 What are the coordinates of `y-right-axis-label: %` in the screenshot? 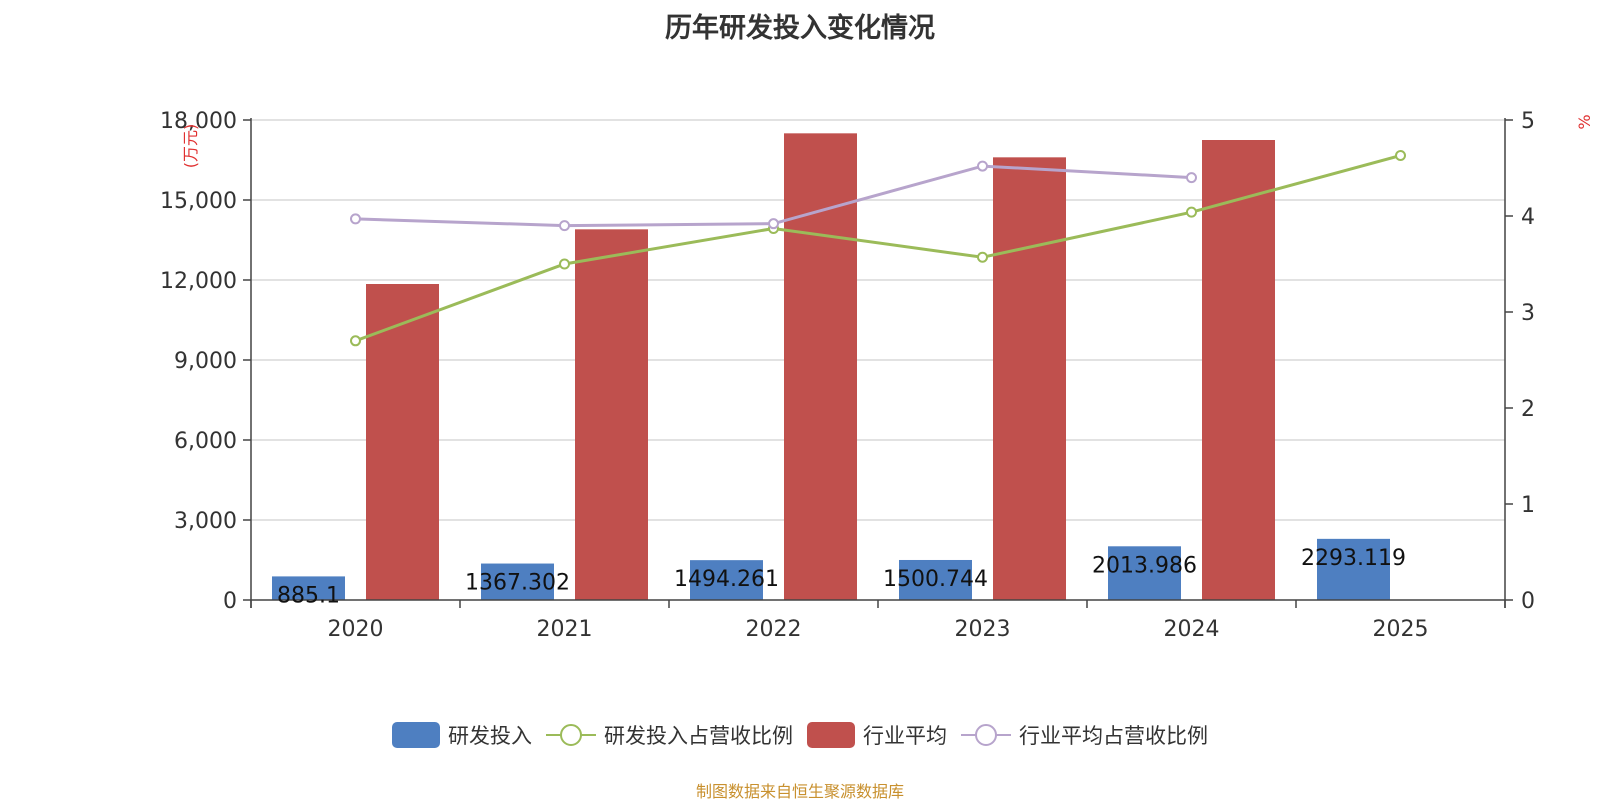 It's located at (1584, 121).